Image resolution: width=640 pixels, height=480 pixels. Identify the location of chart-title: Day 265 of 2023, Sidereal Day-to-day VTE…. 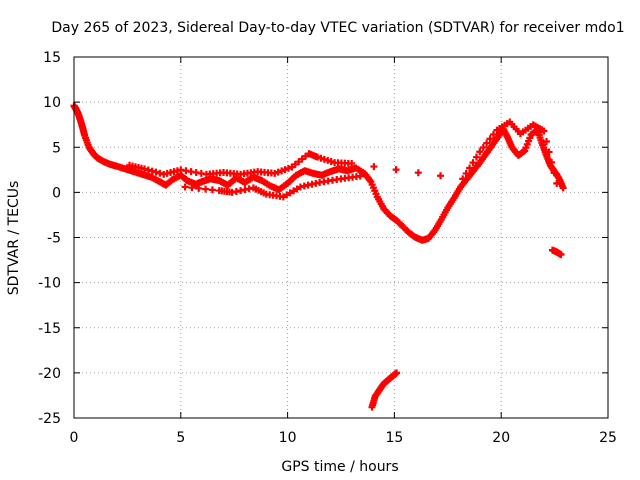
(337, 28).